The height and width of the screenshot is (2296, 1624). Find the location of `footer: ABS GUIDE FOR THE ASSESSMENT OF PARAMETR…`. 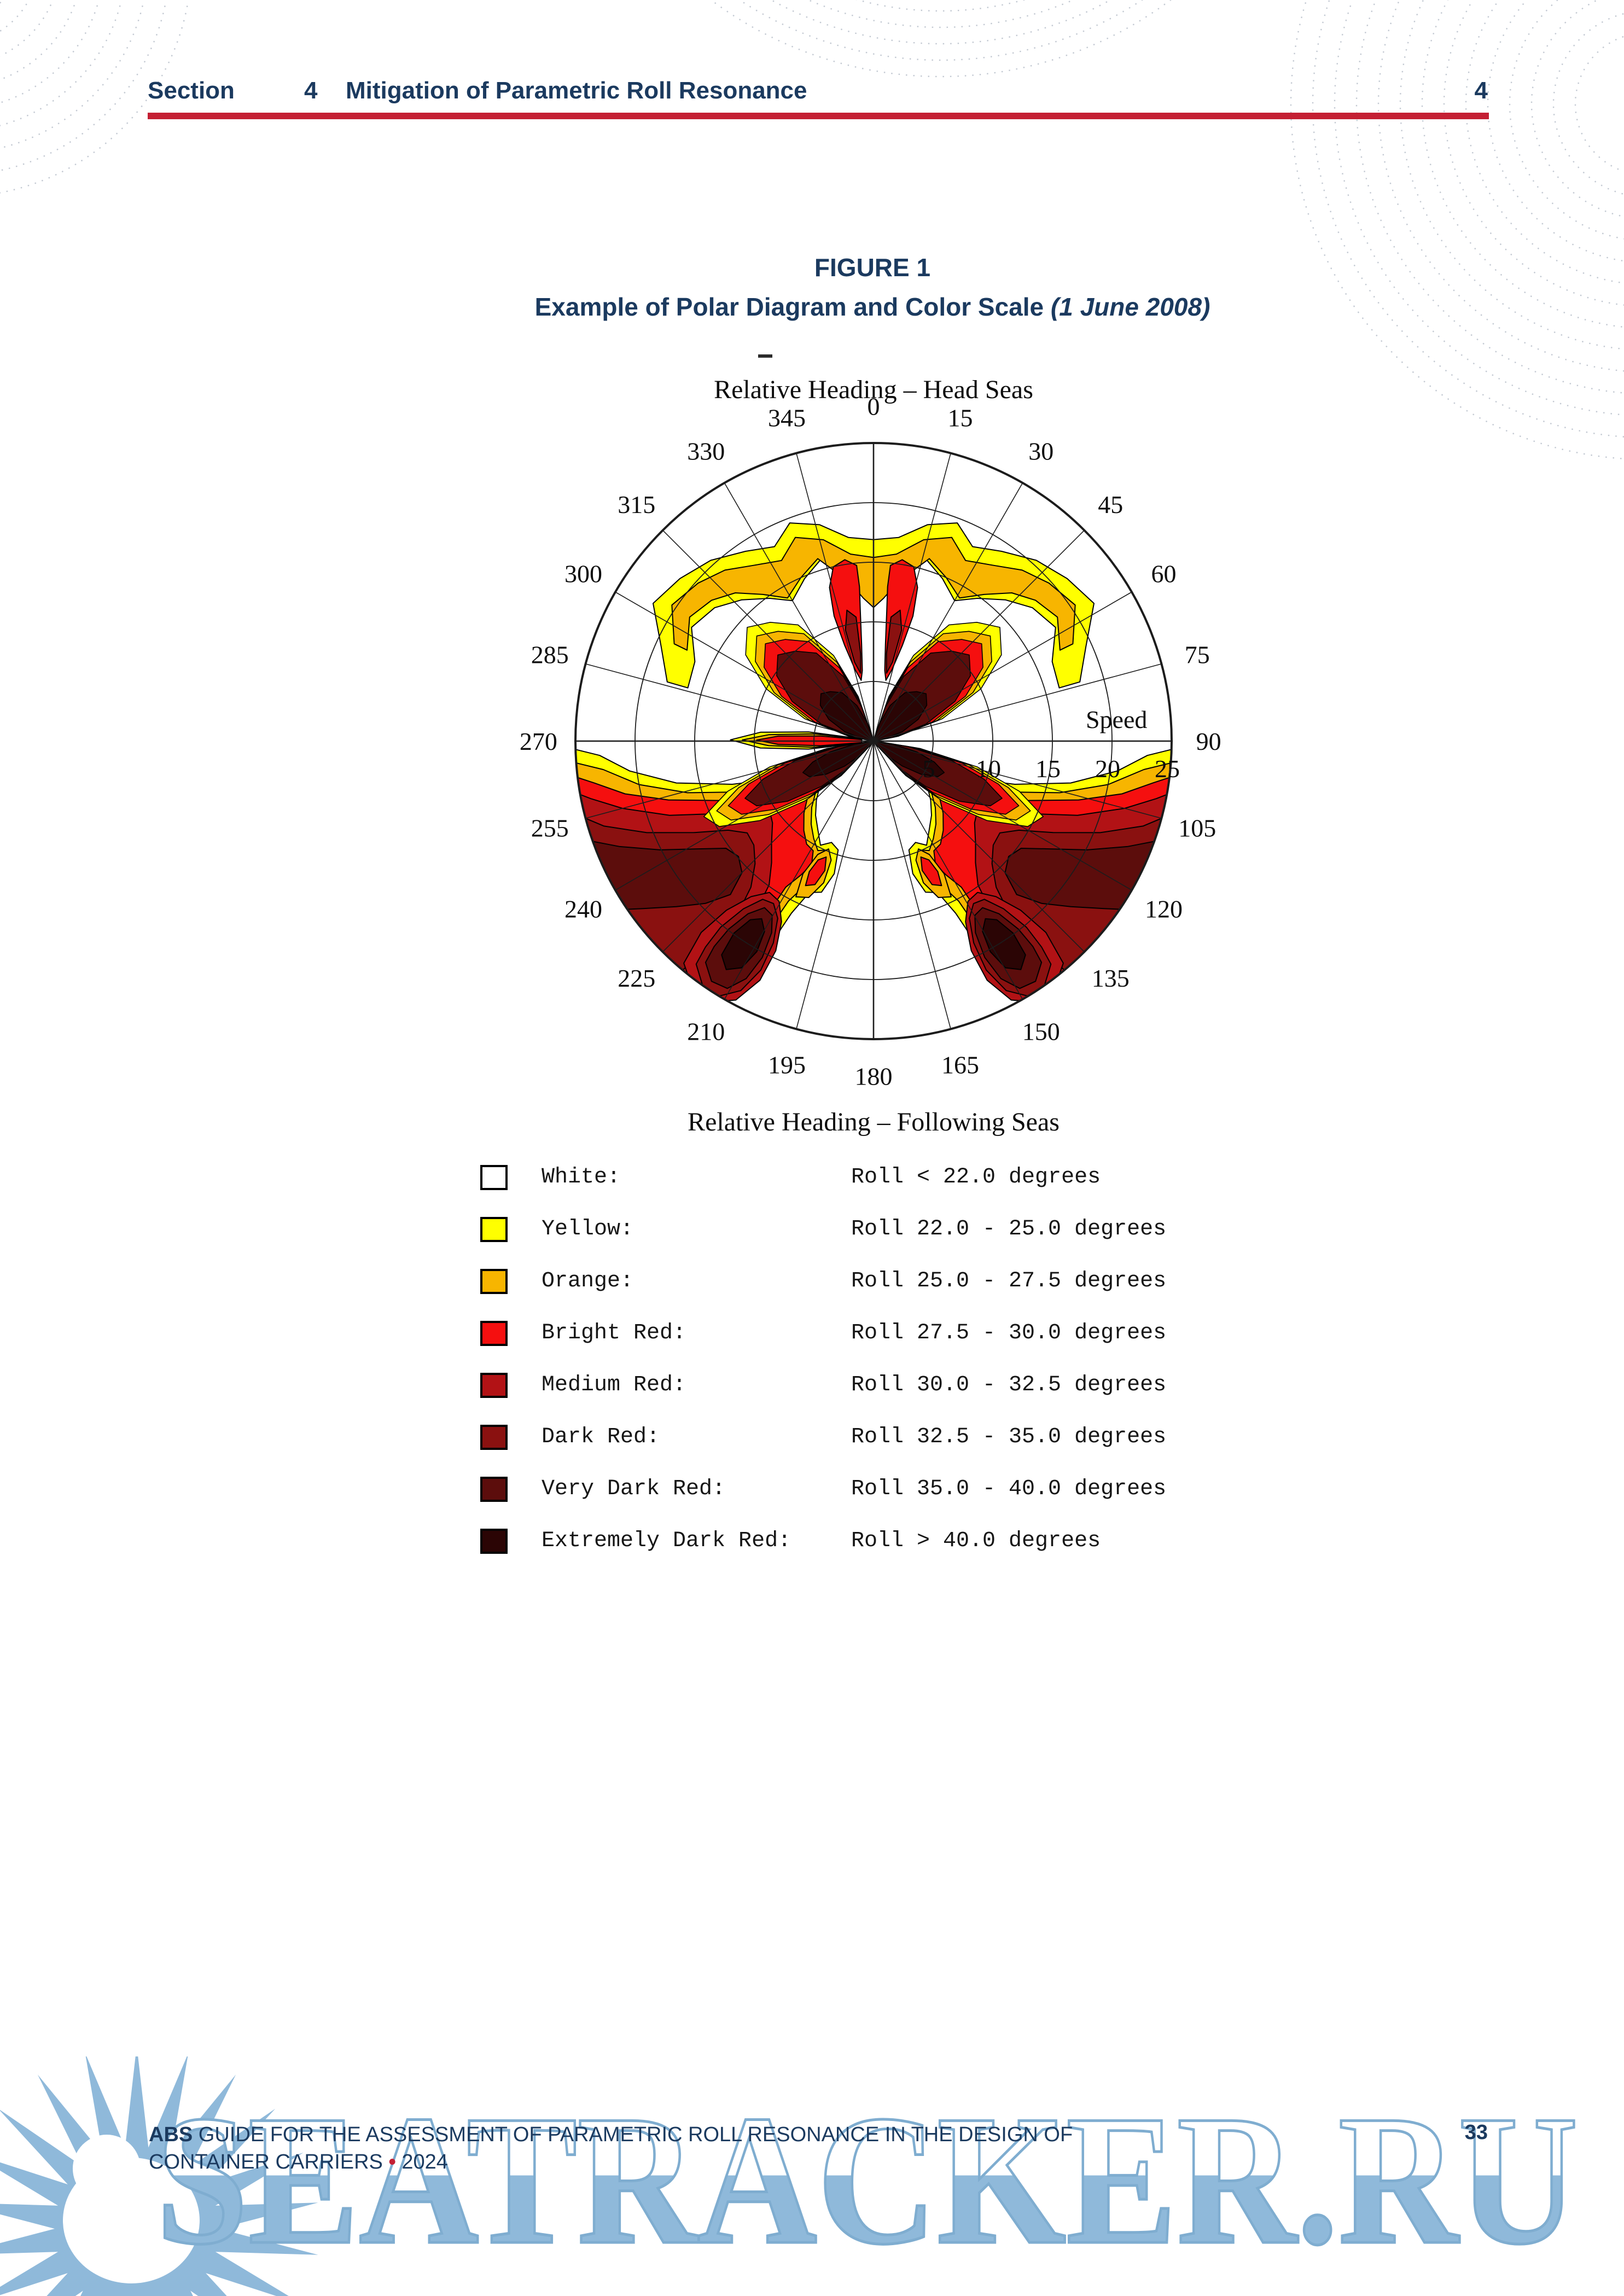

footer: ABS GUIDE FOR THE ASSESSMENT OF PARAMETR… is located at coordinates (723, 2148).